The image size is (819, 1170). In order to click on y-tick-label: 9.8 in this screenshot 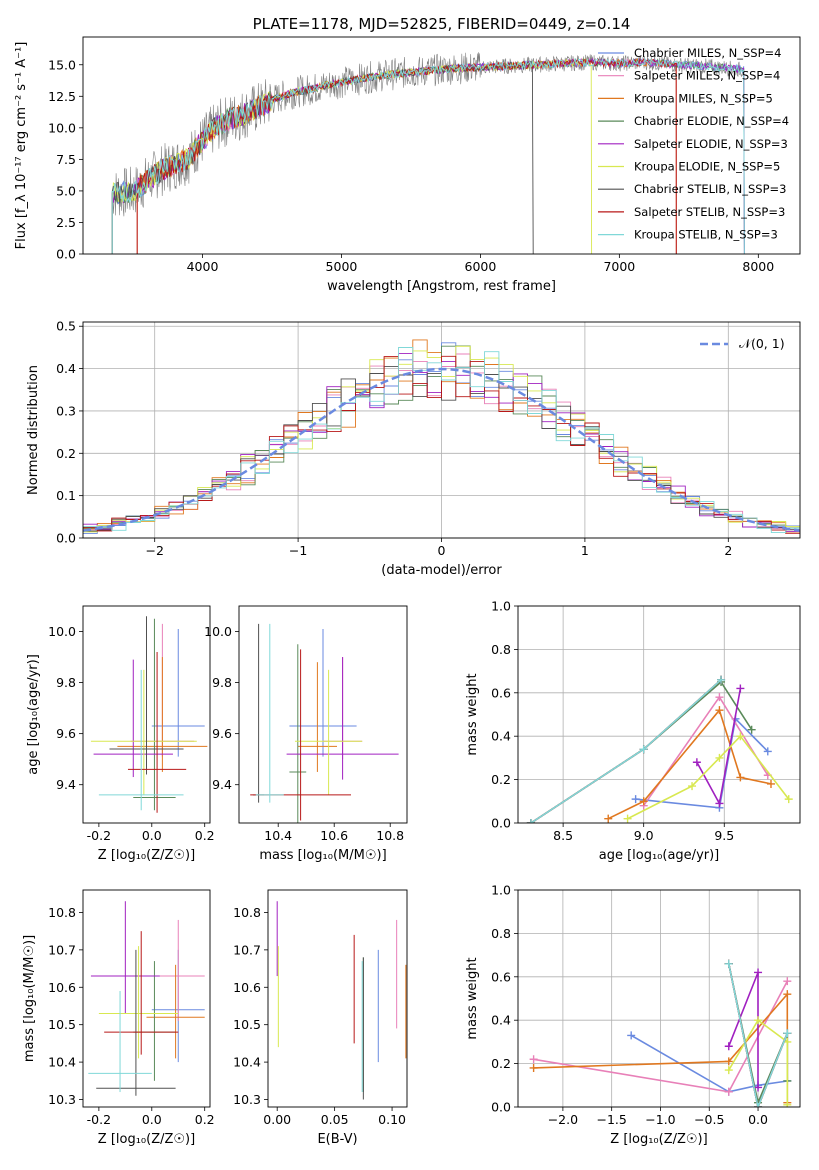, I will do `click(222, 682)`.